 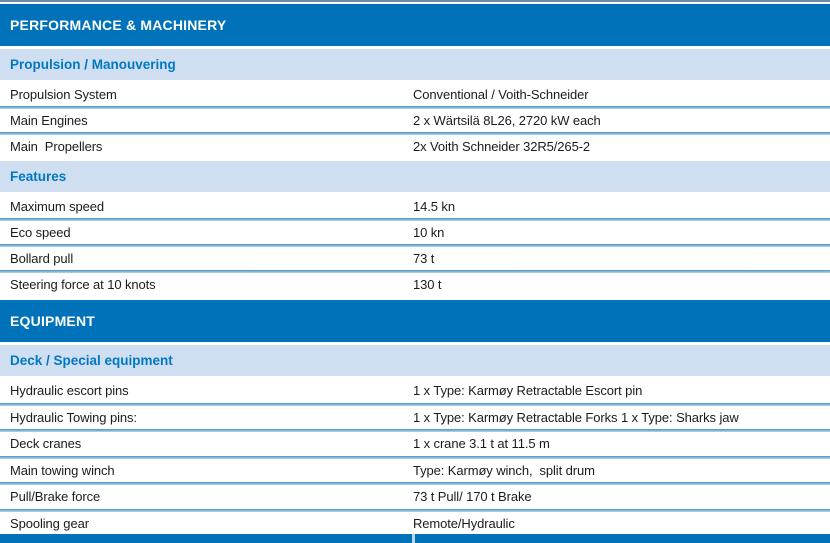 I want to click on table-row: Spooling gear Remote/Hydraulic, so click(x=415, y=524).